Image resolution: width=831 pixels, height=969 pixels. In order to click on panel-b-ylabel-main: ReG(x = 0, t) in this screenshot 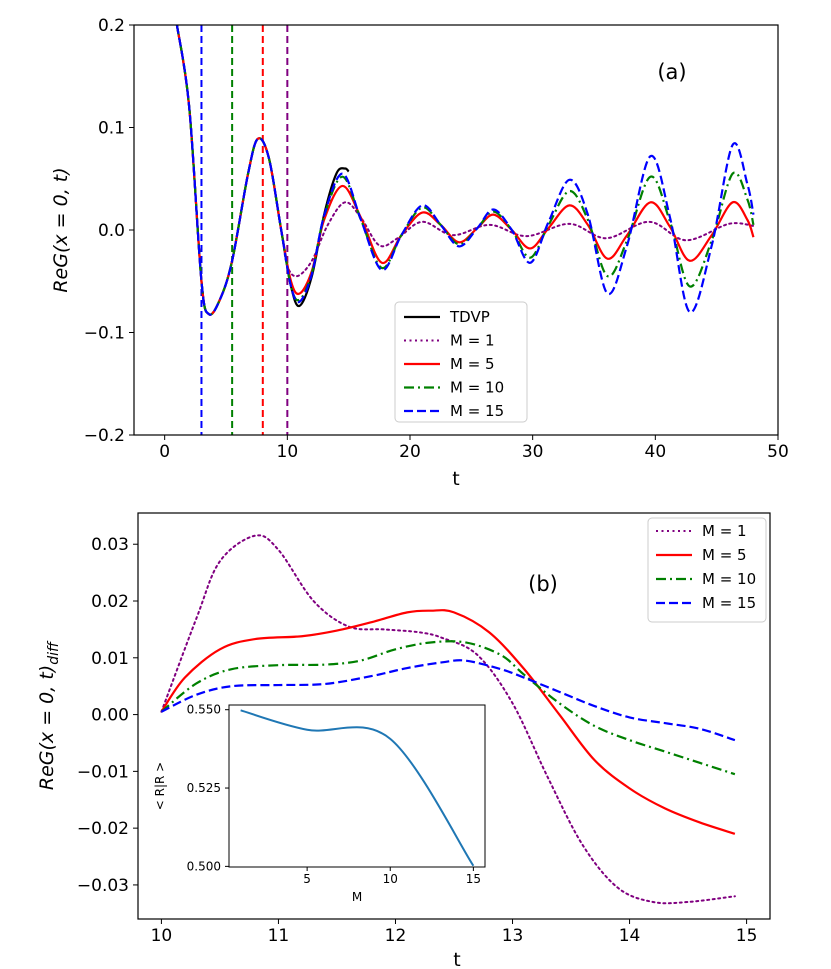, I will do `click(47, 727)`.